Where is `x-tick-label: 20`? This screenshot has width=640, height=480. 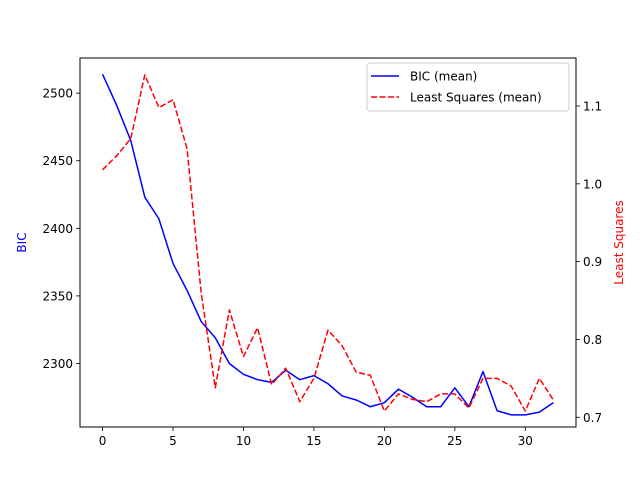 x-tick-label: 20 is located at coordinates (384, 441).